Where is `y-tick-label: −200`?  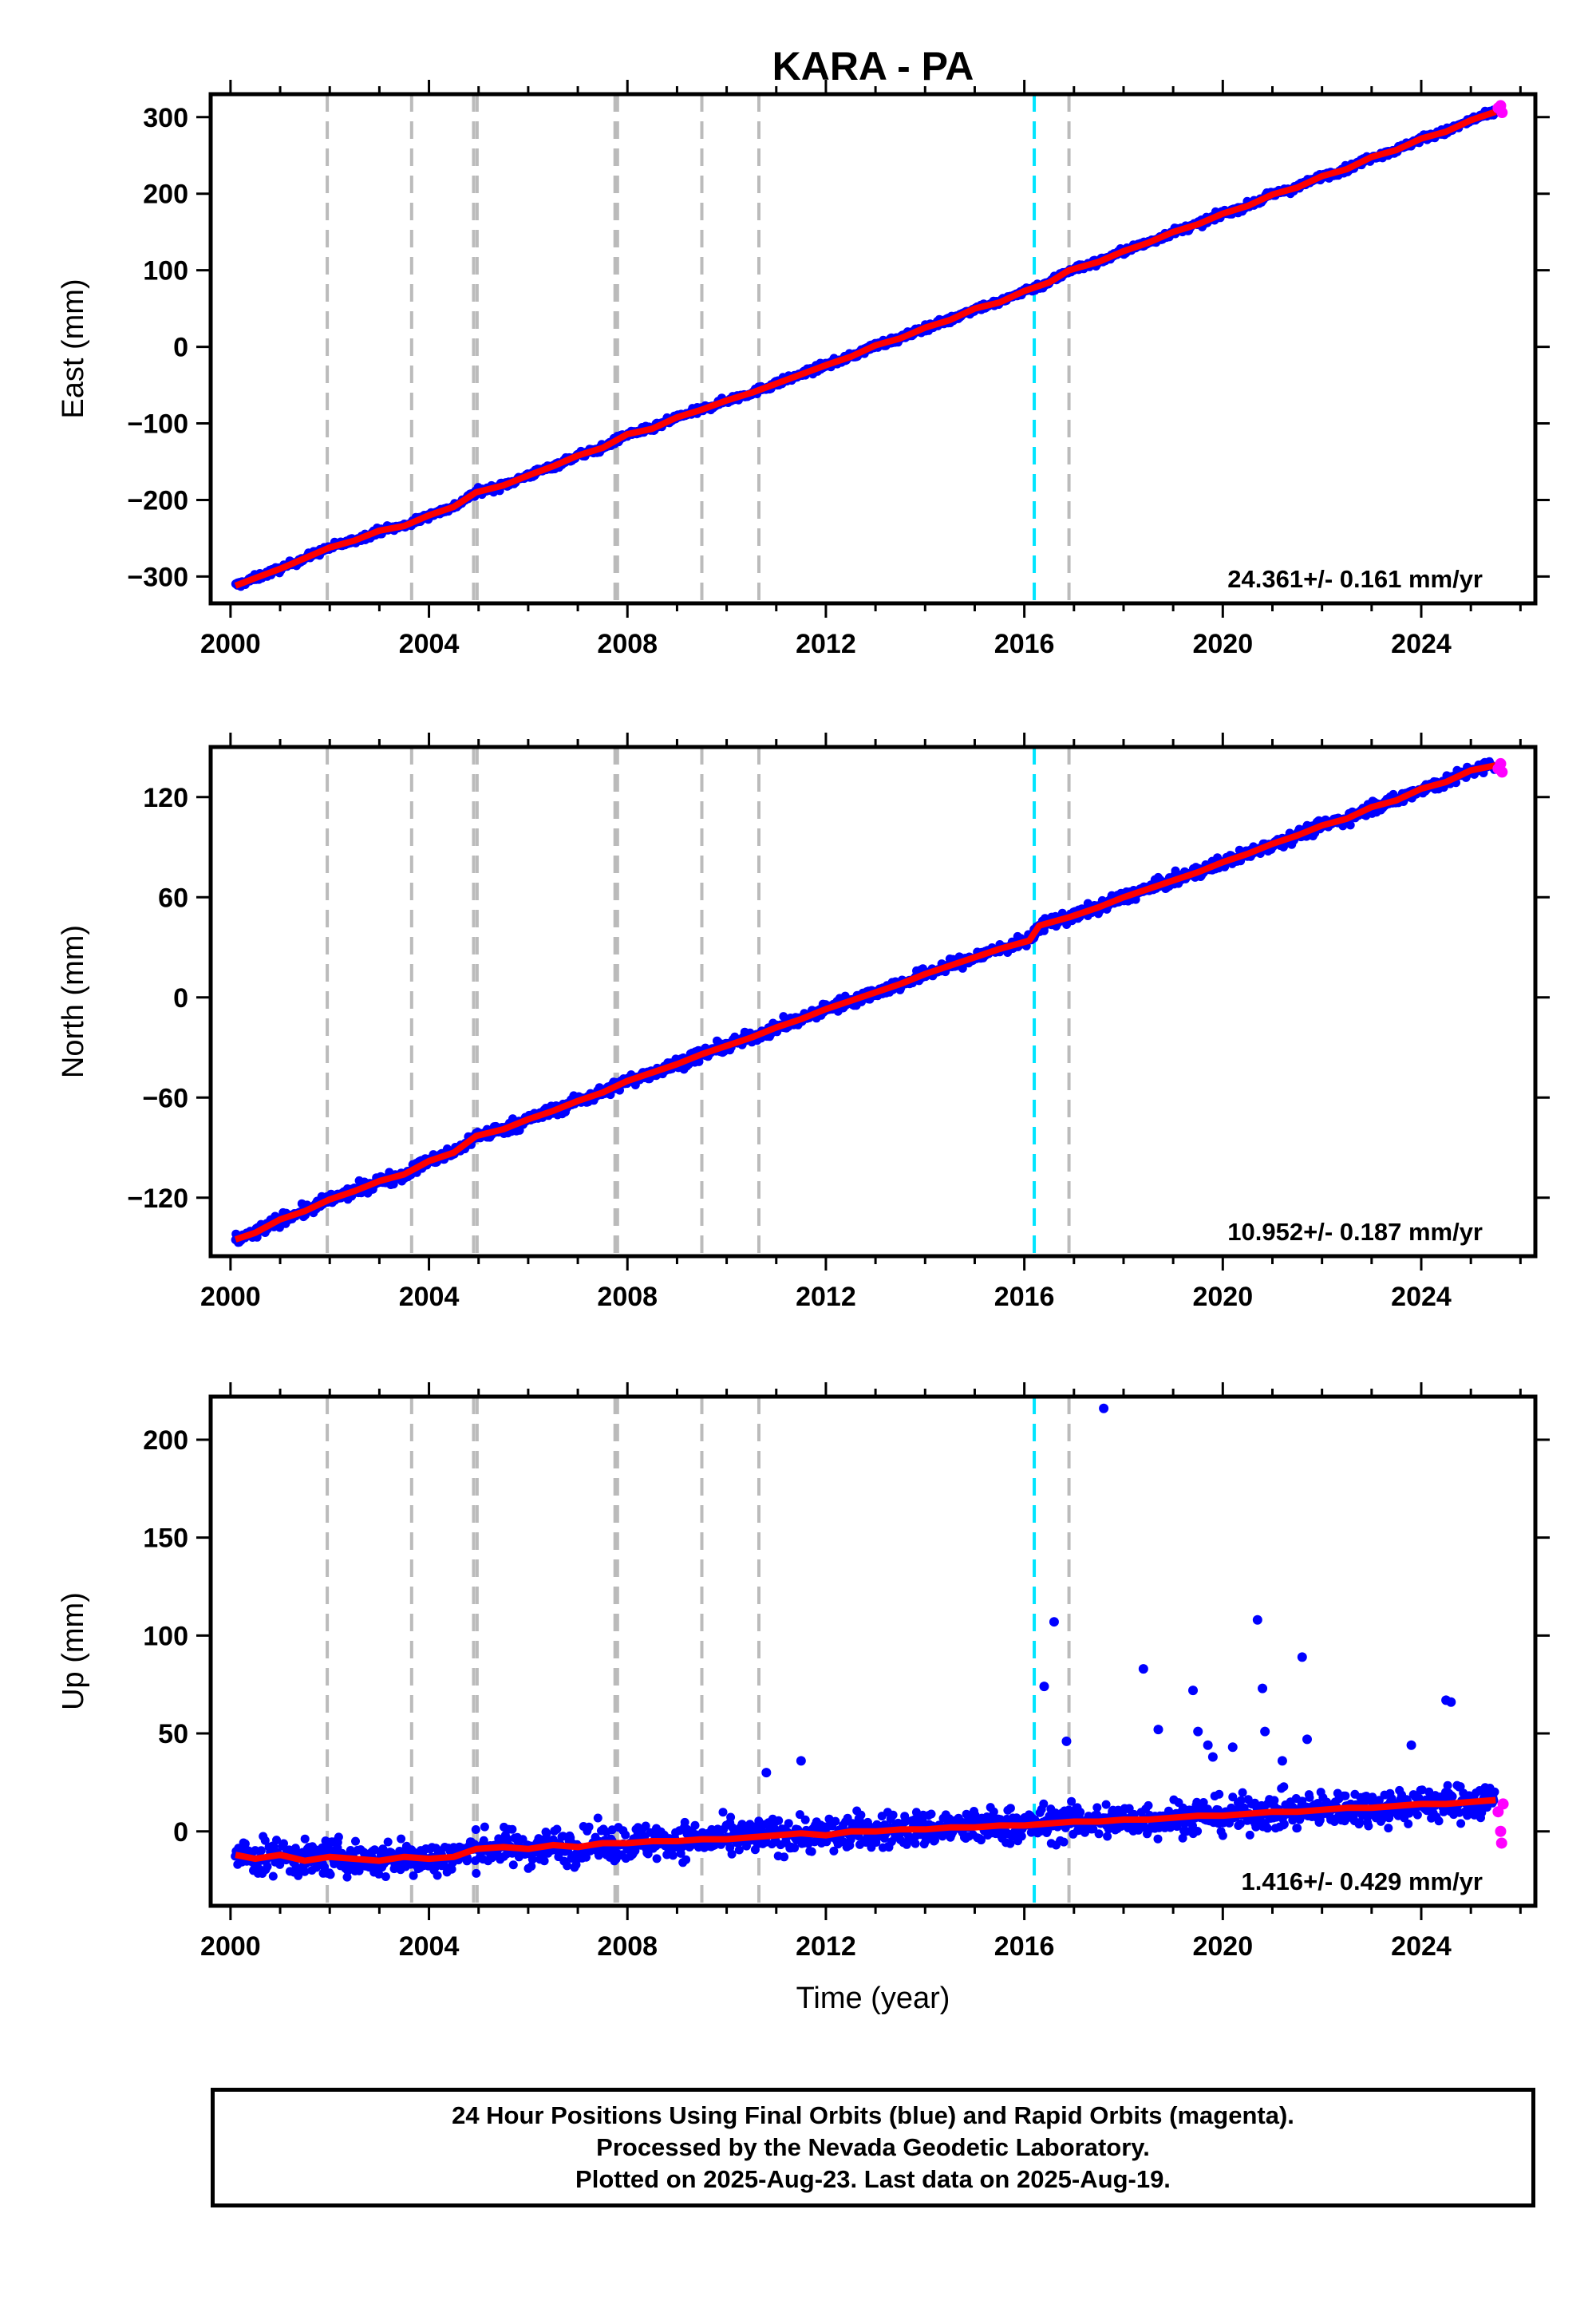
y-tick-label: −200 is located at coordinates (157, 500).